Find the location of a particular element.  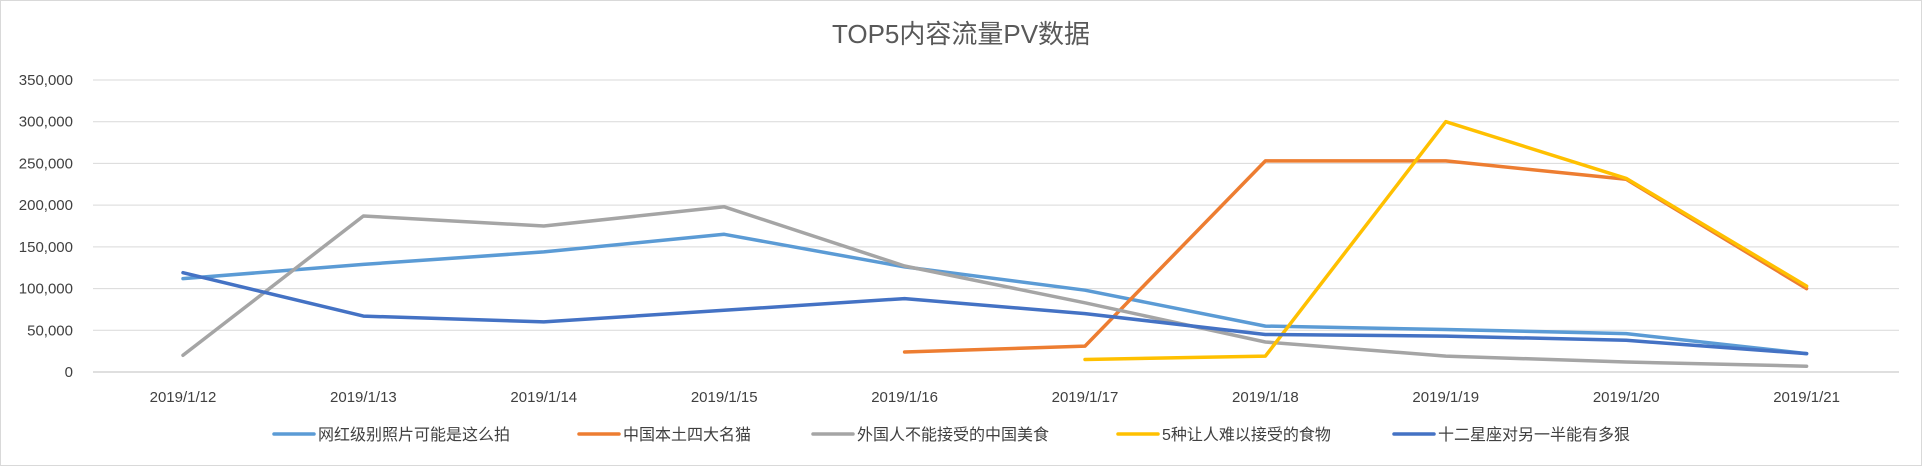

y-tick-label: 0 is located at coordinates (69, 372).